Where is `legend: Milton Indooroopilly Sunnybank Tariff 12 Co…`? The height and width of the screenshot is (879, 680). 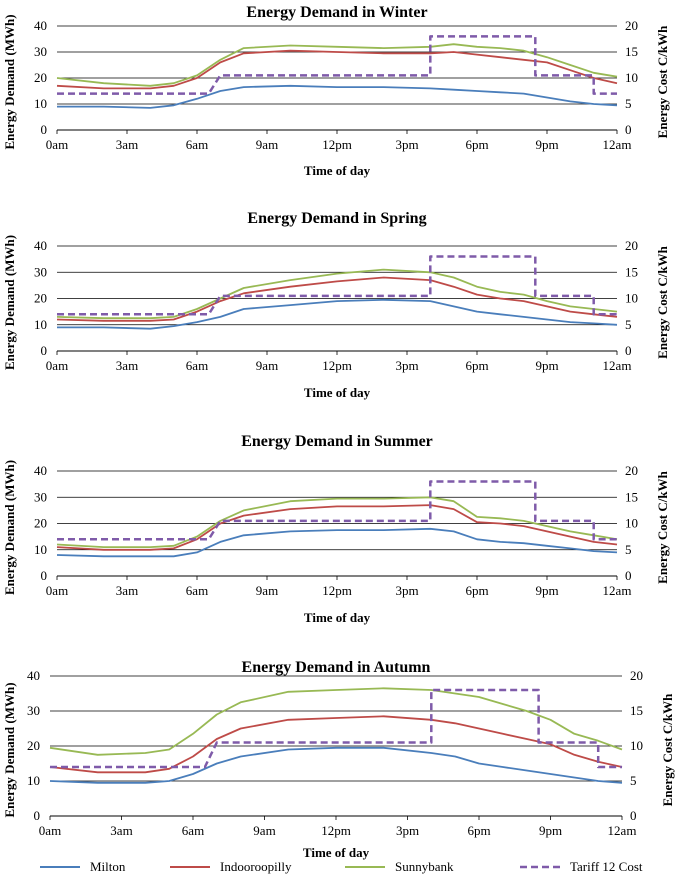 legend: Milton Indooroopilly Sunnybank Tariff 12 Co… is located at coordinates (341, 866).